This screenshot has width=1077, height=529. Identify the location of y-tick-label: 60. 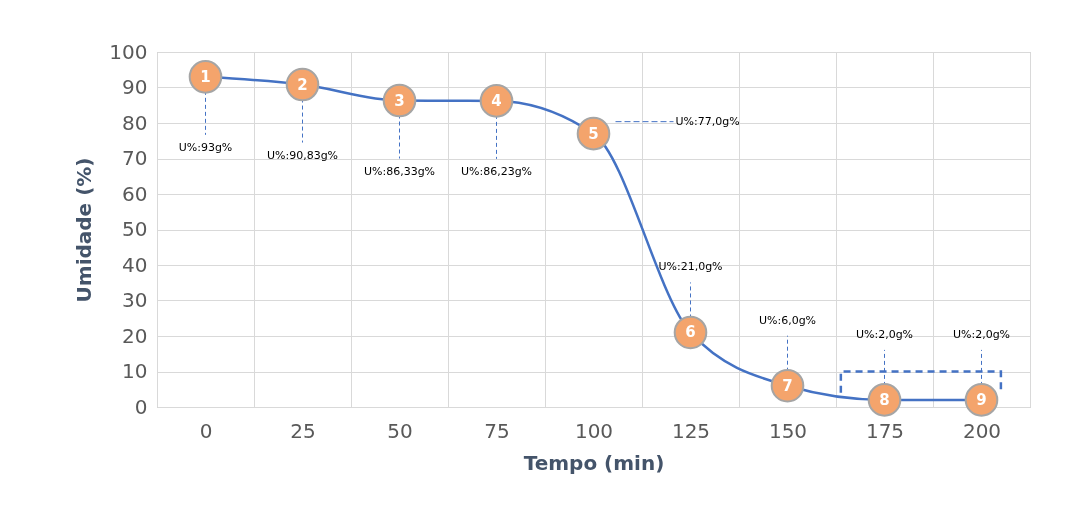
(135, 193).